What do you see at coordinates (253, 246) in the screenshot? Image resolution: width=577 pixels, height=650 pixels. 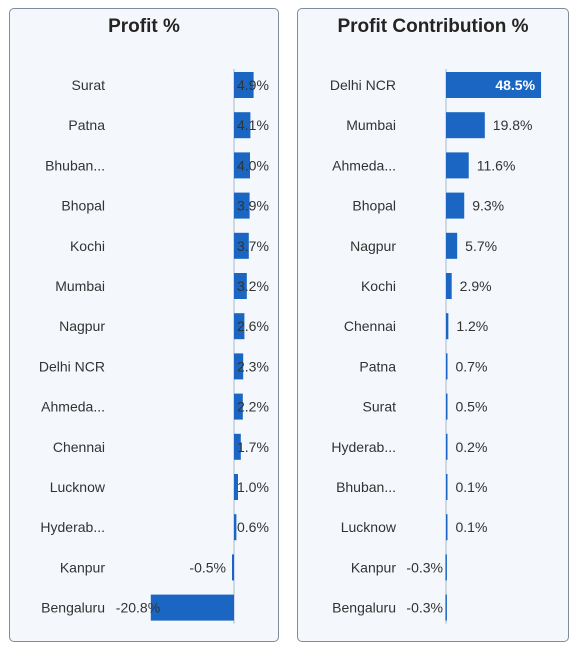 I see `value-label: 3.7%` at bounding box center [253, 246].